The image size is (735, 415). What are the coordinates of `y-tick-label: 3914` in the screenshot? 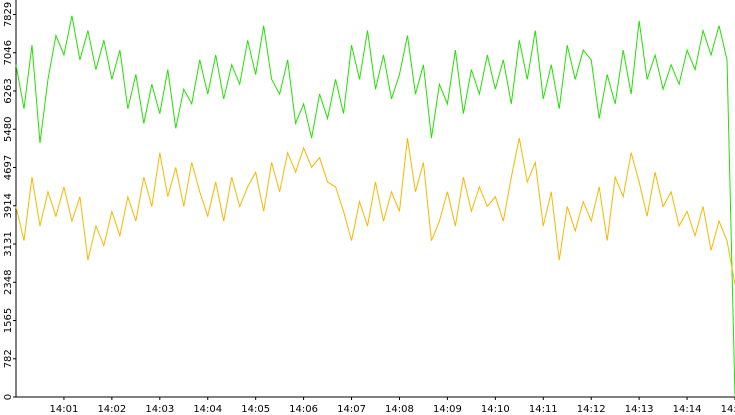 It's located at (8, 205).